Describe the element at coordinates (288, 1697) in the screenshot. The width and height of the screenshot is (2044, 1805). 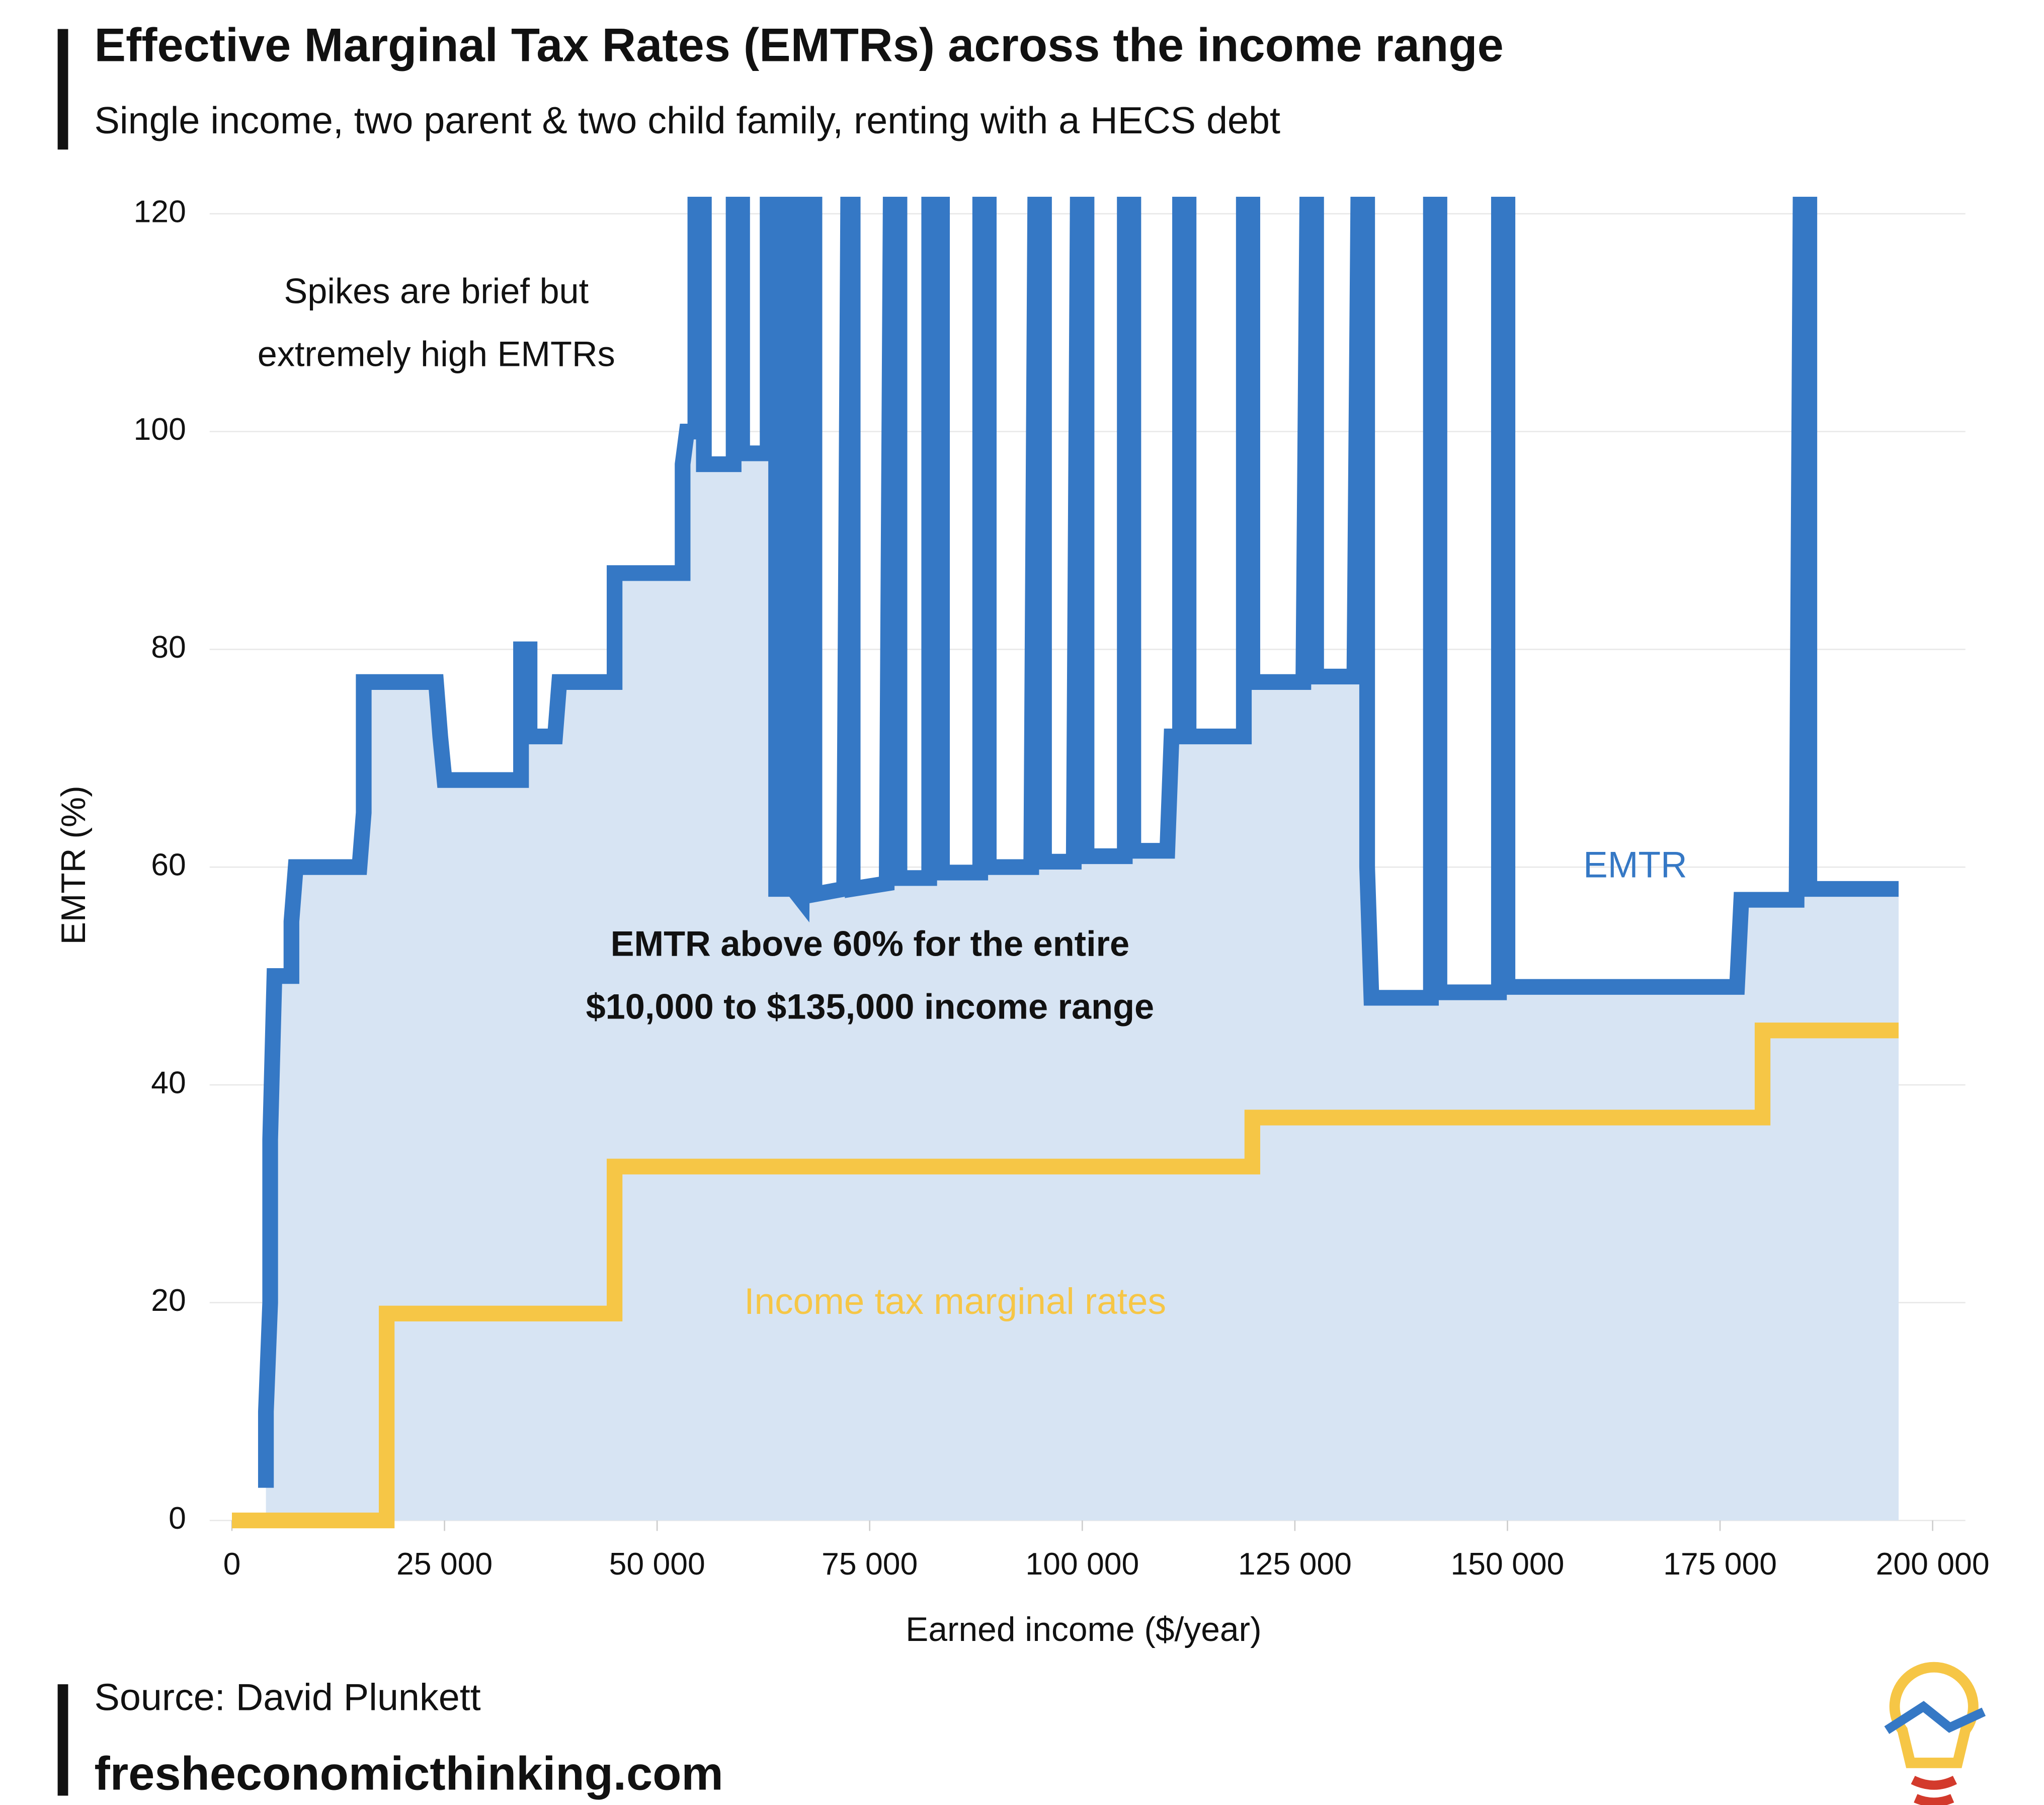
I see `source: Source: David Plunkett` at that location.